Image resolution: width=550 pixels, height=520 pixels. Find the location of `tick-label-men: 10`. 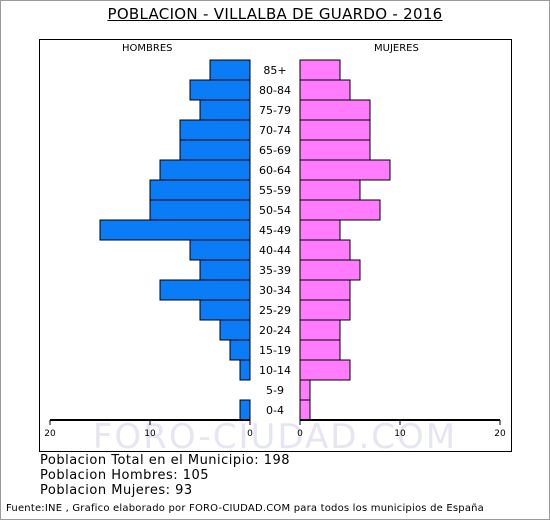

tick-label-men: 10 is located at coordinates (150, 434).